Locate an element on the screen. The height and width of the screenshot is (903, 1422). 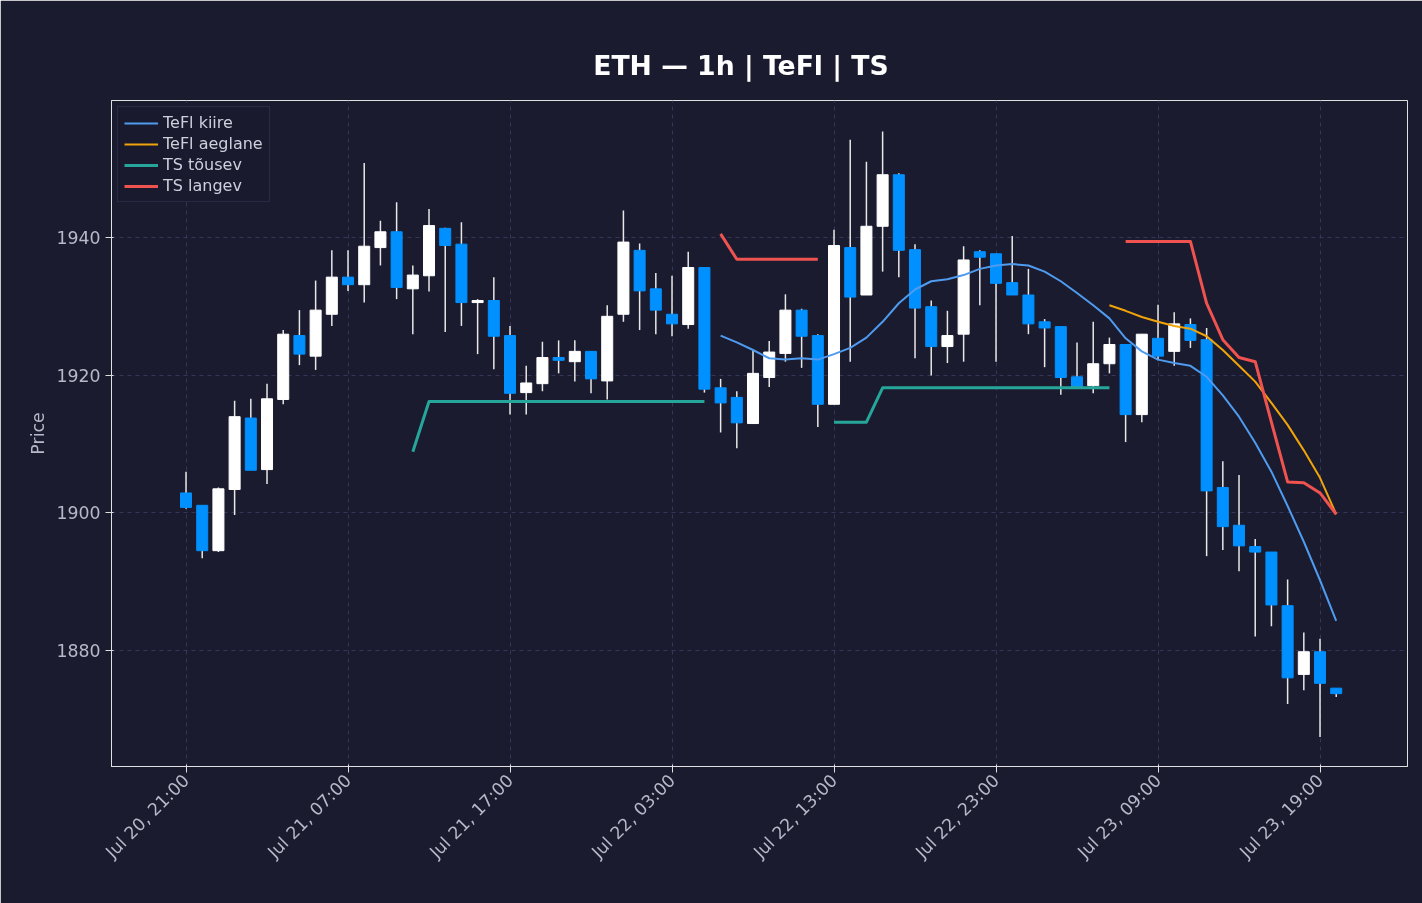
legend-label: TeFl kiire is located at coordinates (198, 122).